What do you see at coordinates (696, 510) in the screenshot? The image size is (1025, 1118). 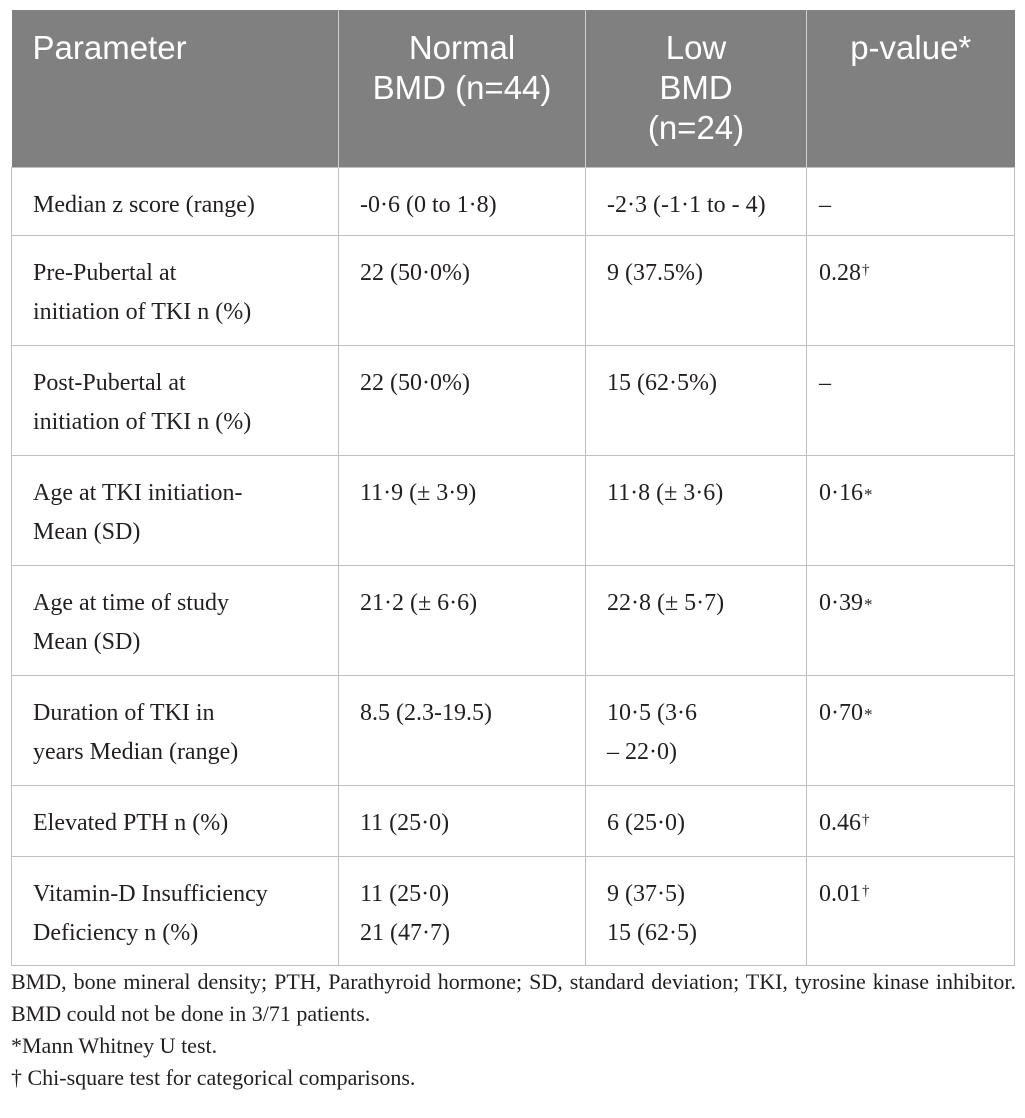 I see `cell-low-bmd: 11·8 (± 3·6)` at bounding box center [696, 510].